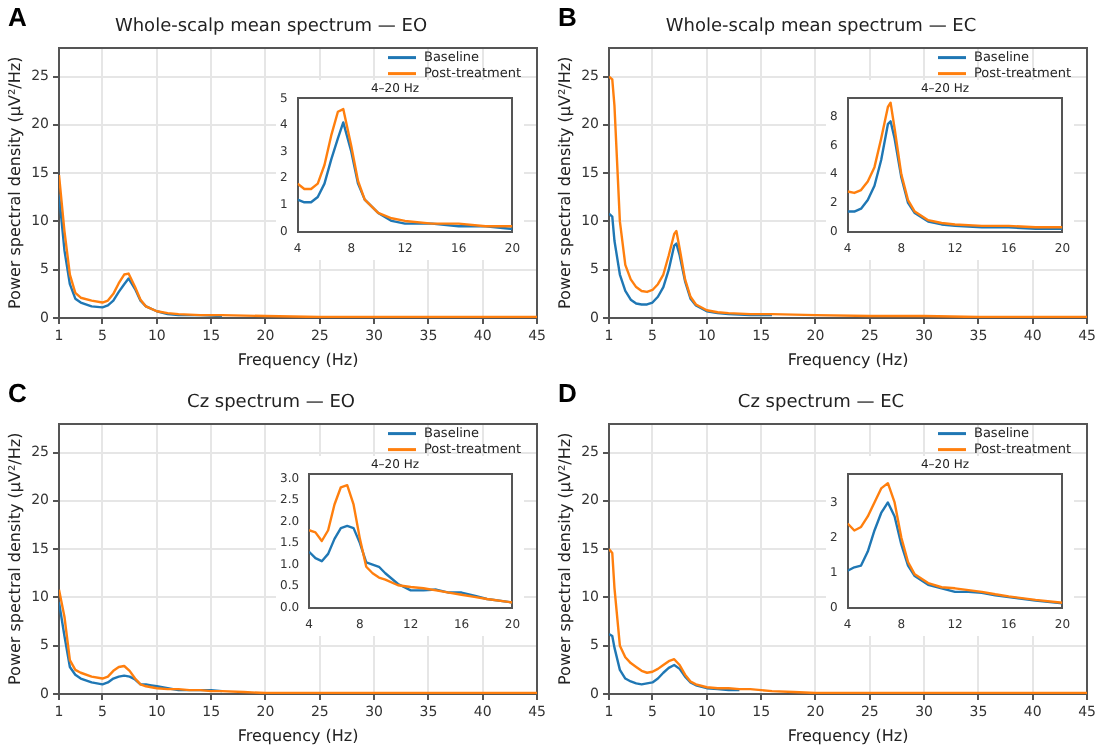  Describe the element at coordinates (567, 393) in the screenshot. I see `text: D` at that location.